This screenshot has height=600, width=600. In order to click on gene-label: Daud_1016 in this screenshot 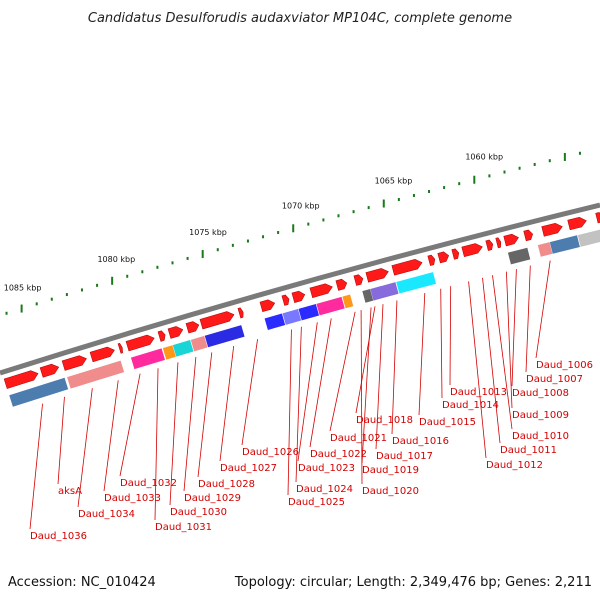, I will do `click(420, 441)`.